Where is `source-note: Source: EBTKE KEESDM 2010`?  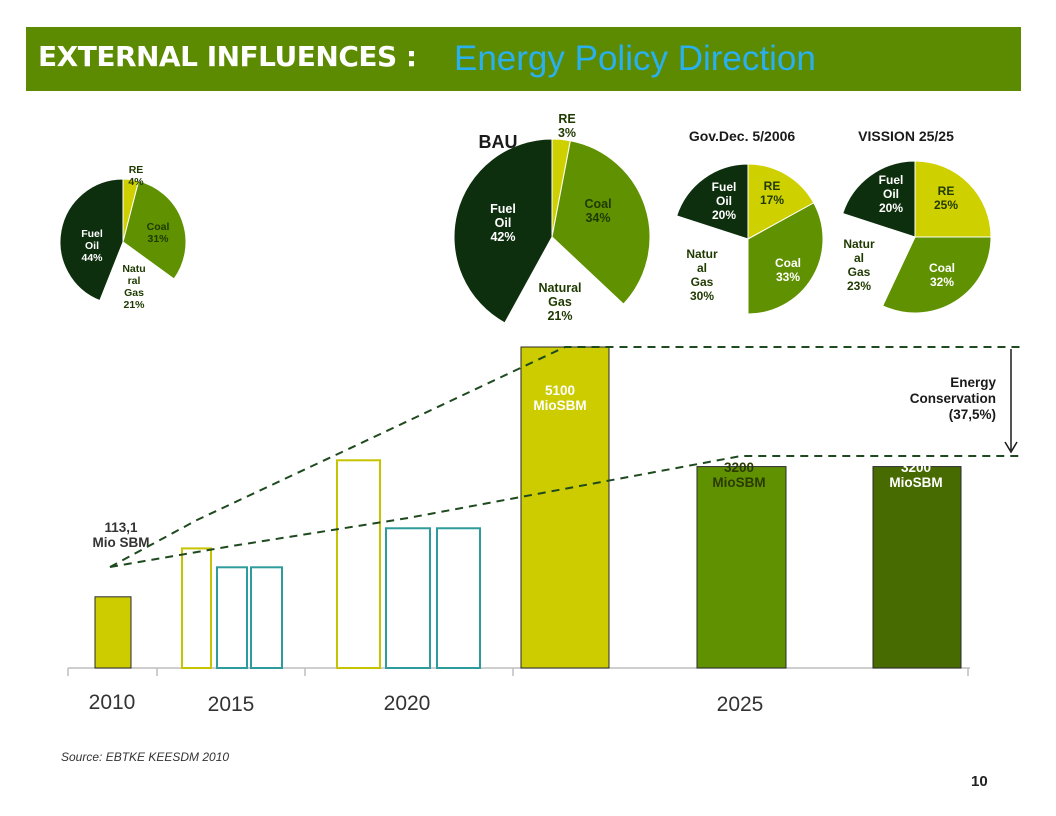
source-note: Source: EBTKE KEESDM 2010 is located at coordinates (145, 757).